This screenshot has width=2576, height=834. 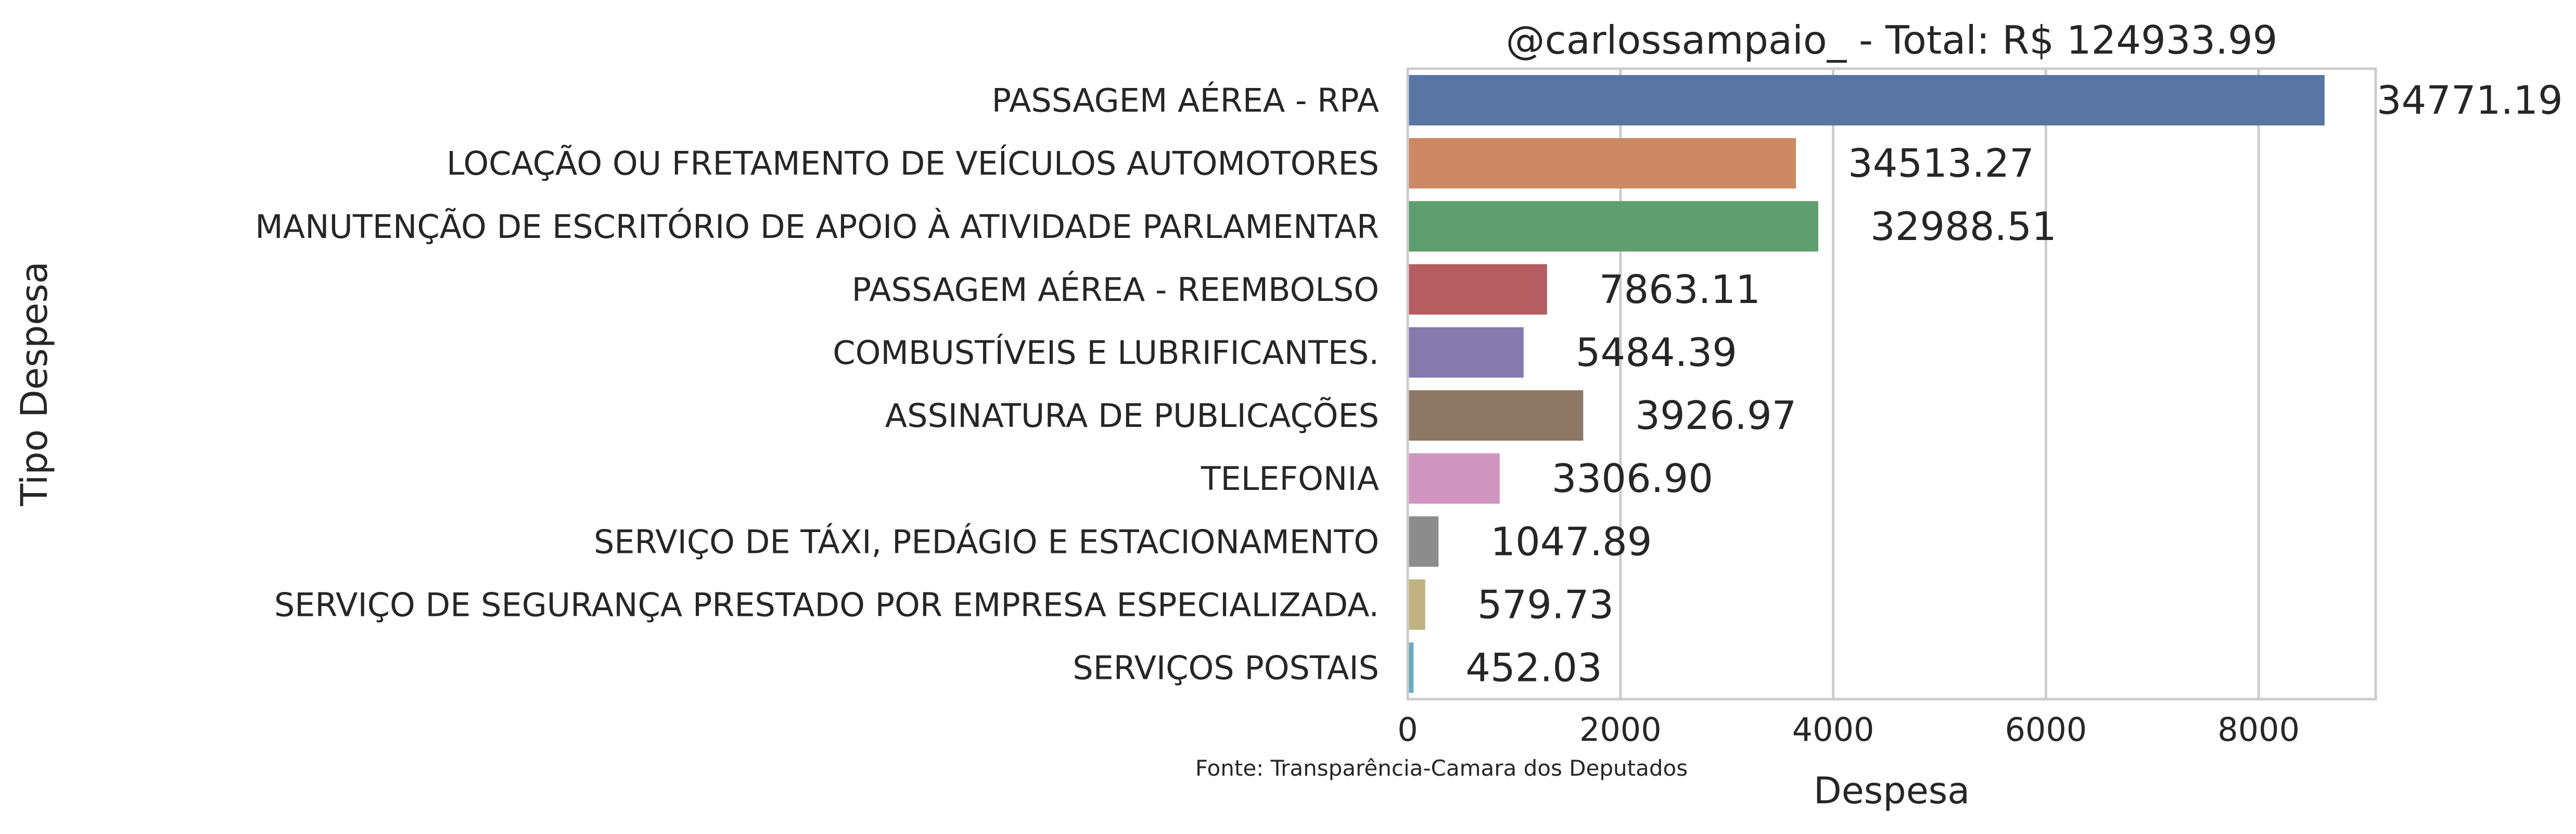 I want to click on value-label: 7863.11, so click(x=1680, y=289).